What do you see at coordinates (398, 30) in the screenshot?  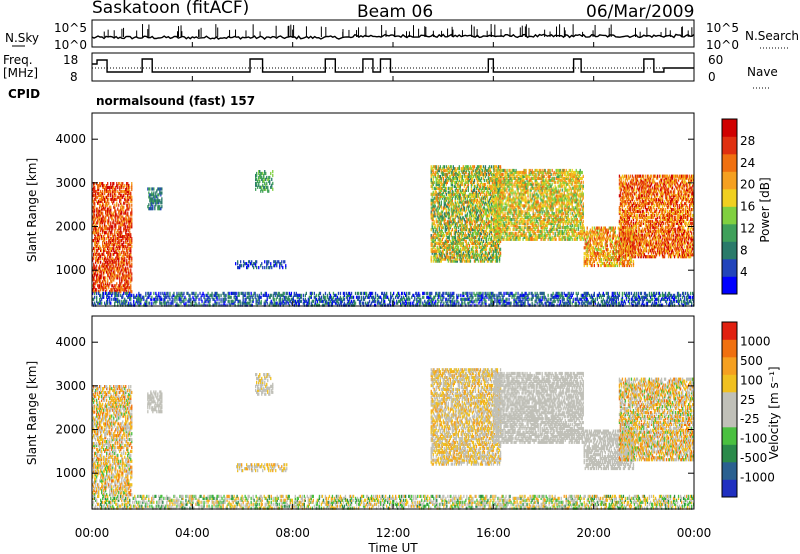 I see `nsky-spikes` at bounding box center [398, 30].